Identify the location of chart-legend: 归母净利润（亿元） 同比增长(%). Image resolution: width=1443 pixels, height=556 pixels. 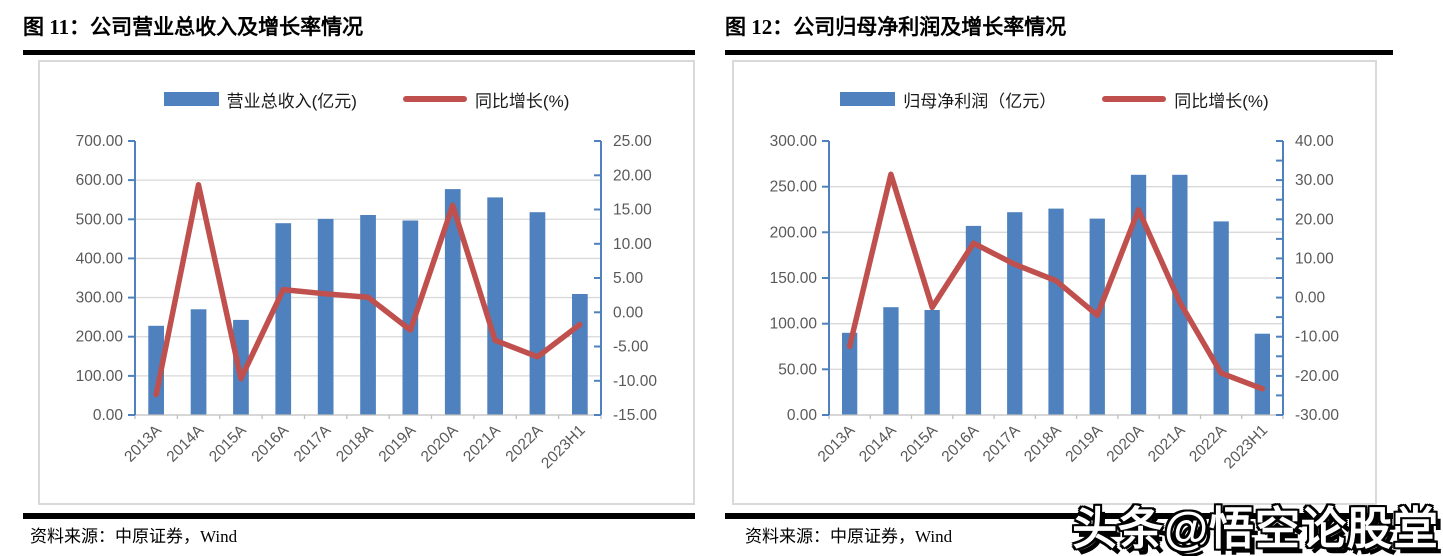
(1054, 88).